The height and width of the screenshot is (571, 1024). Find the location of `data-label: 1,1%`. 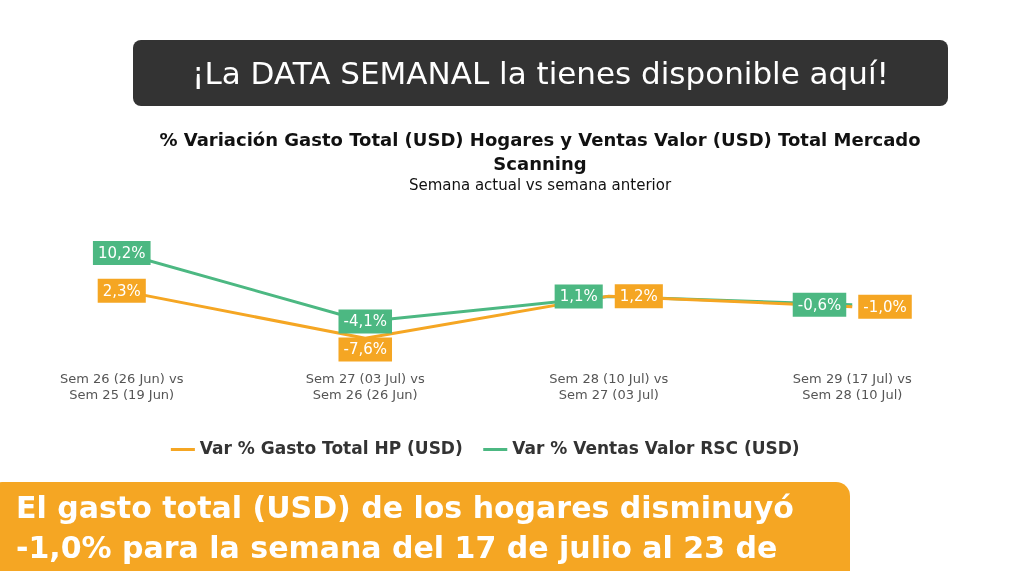

data-label: 1,1% is located at coordinates (578, 296).